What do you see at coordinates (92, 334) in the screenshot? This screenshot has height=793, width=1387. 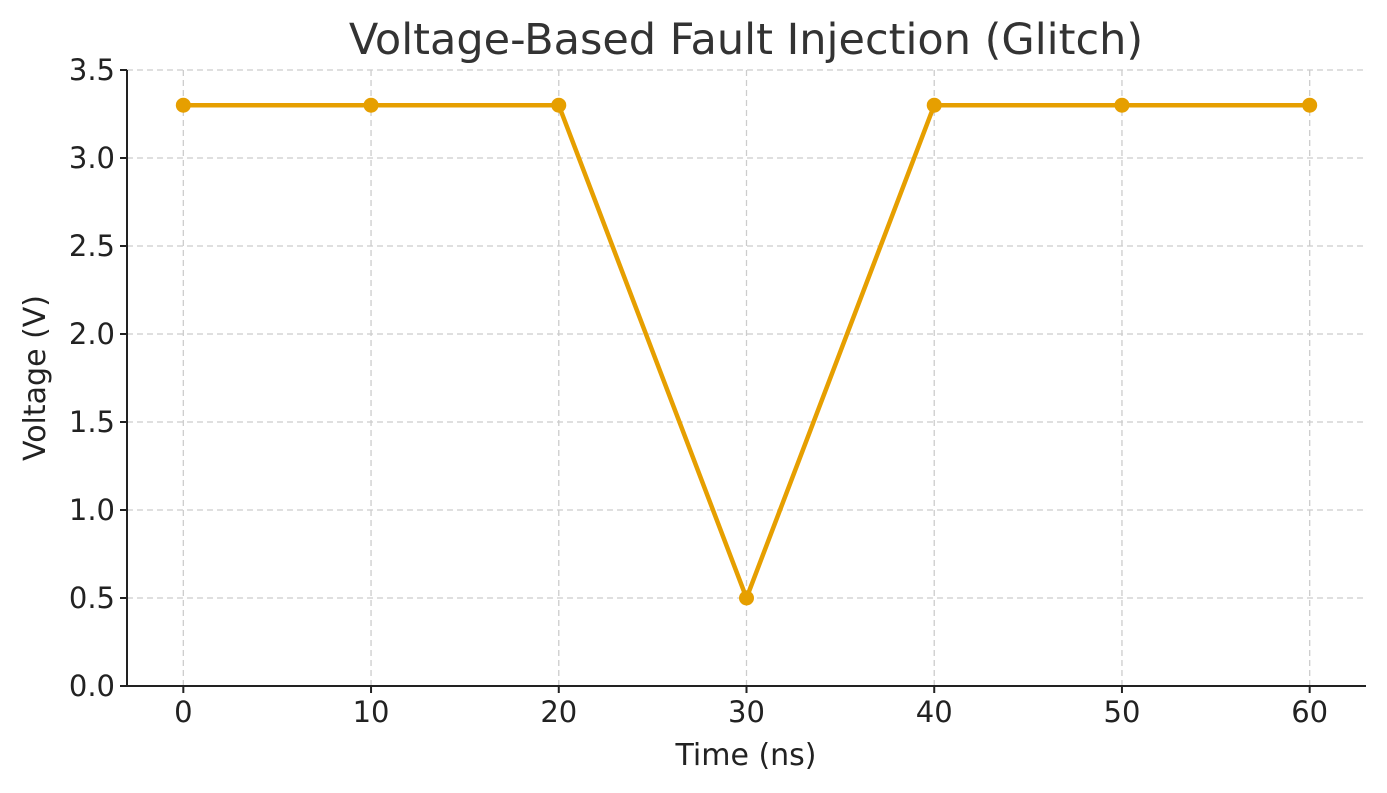 I see `y-tick-label: 2.0` at bounding box center [92, 334].